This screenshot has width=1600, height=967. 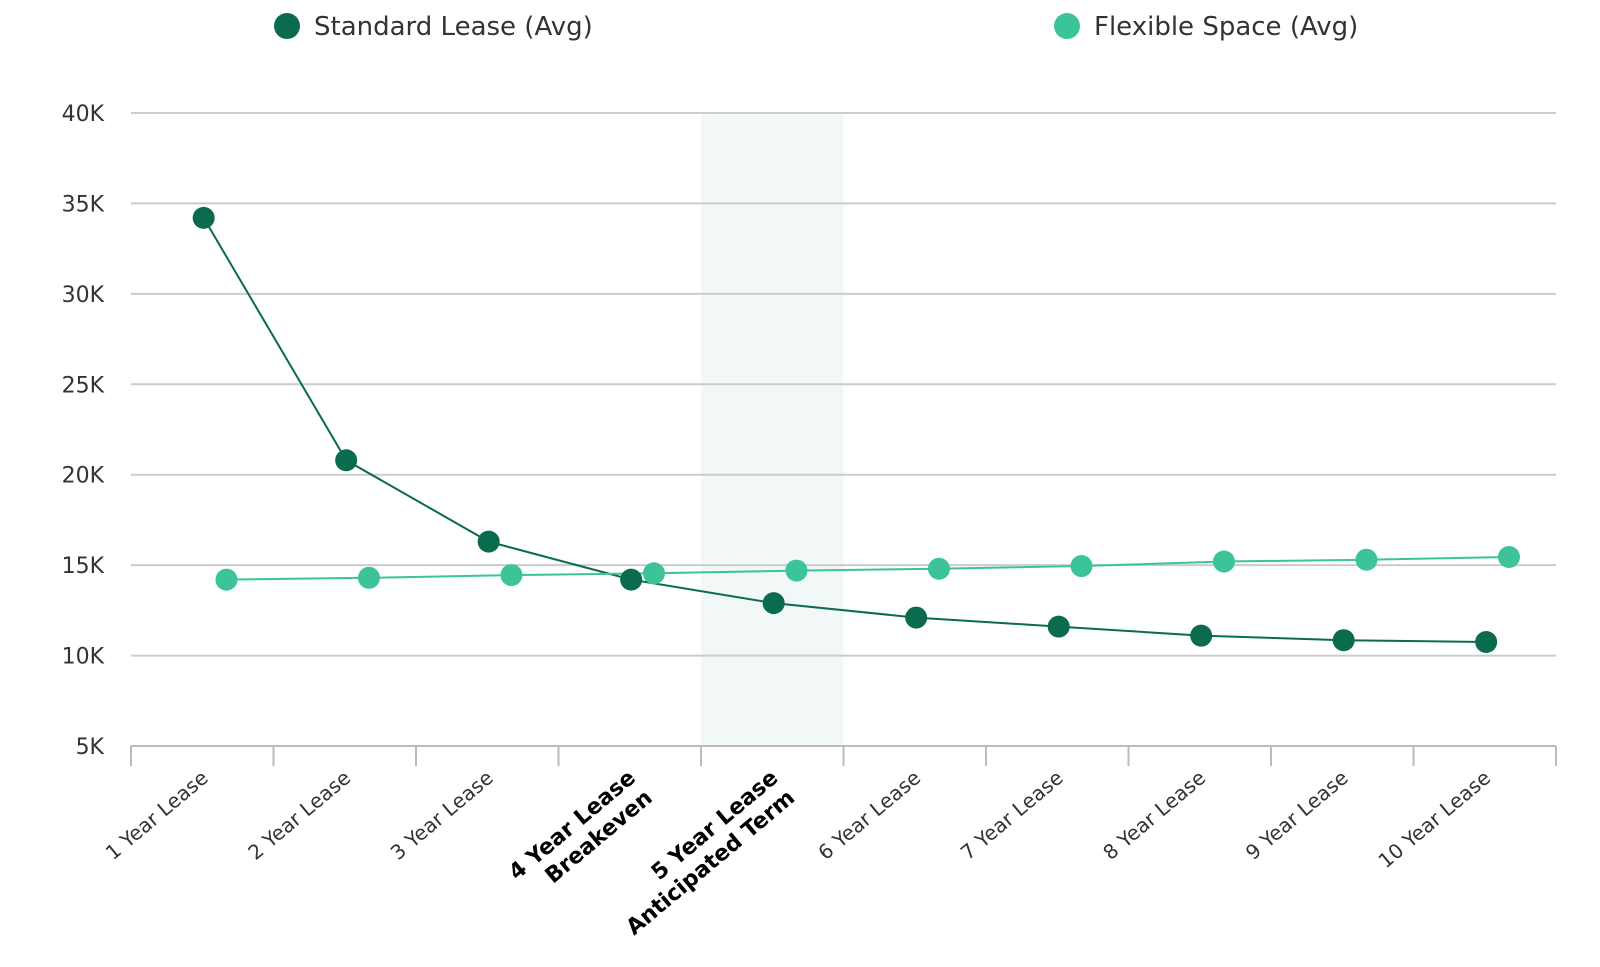 I want to click on x-tick-label: 1 Year Lease, so click(x=157, y=814).